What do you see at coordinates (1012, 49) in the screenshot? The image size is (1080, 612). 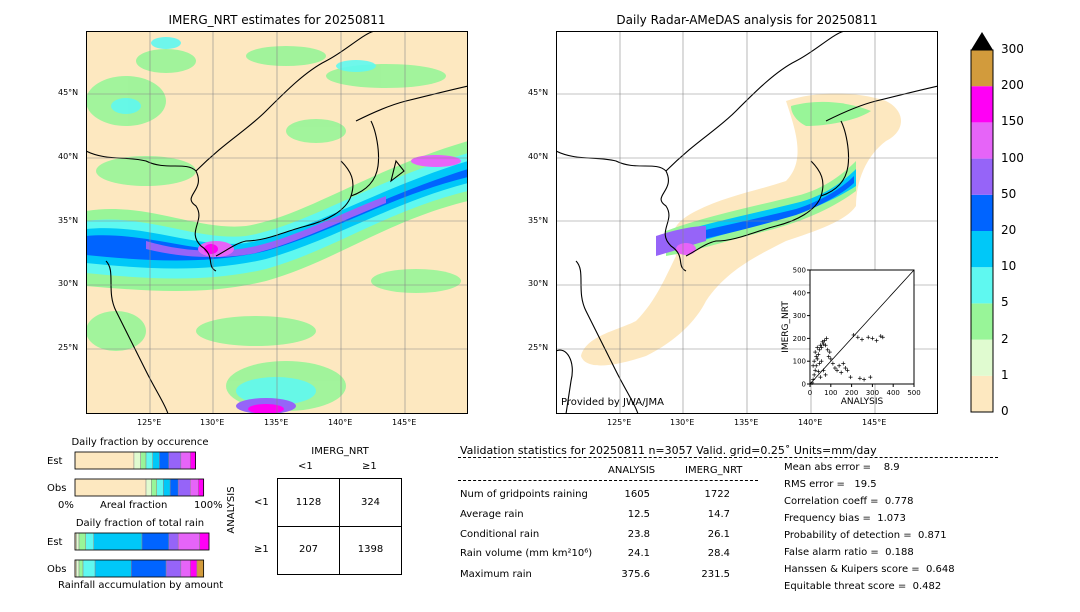 I see `colorbar-label: 300` at bounding box center [1012, 49].